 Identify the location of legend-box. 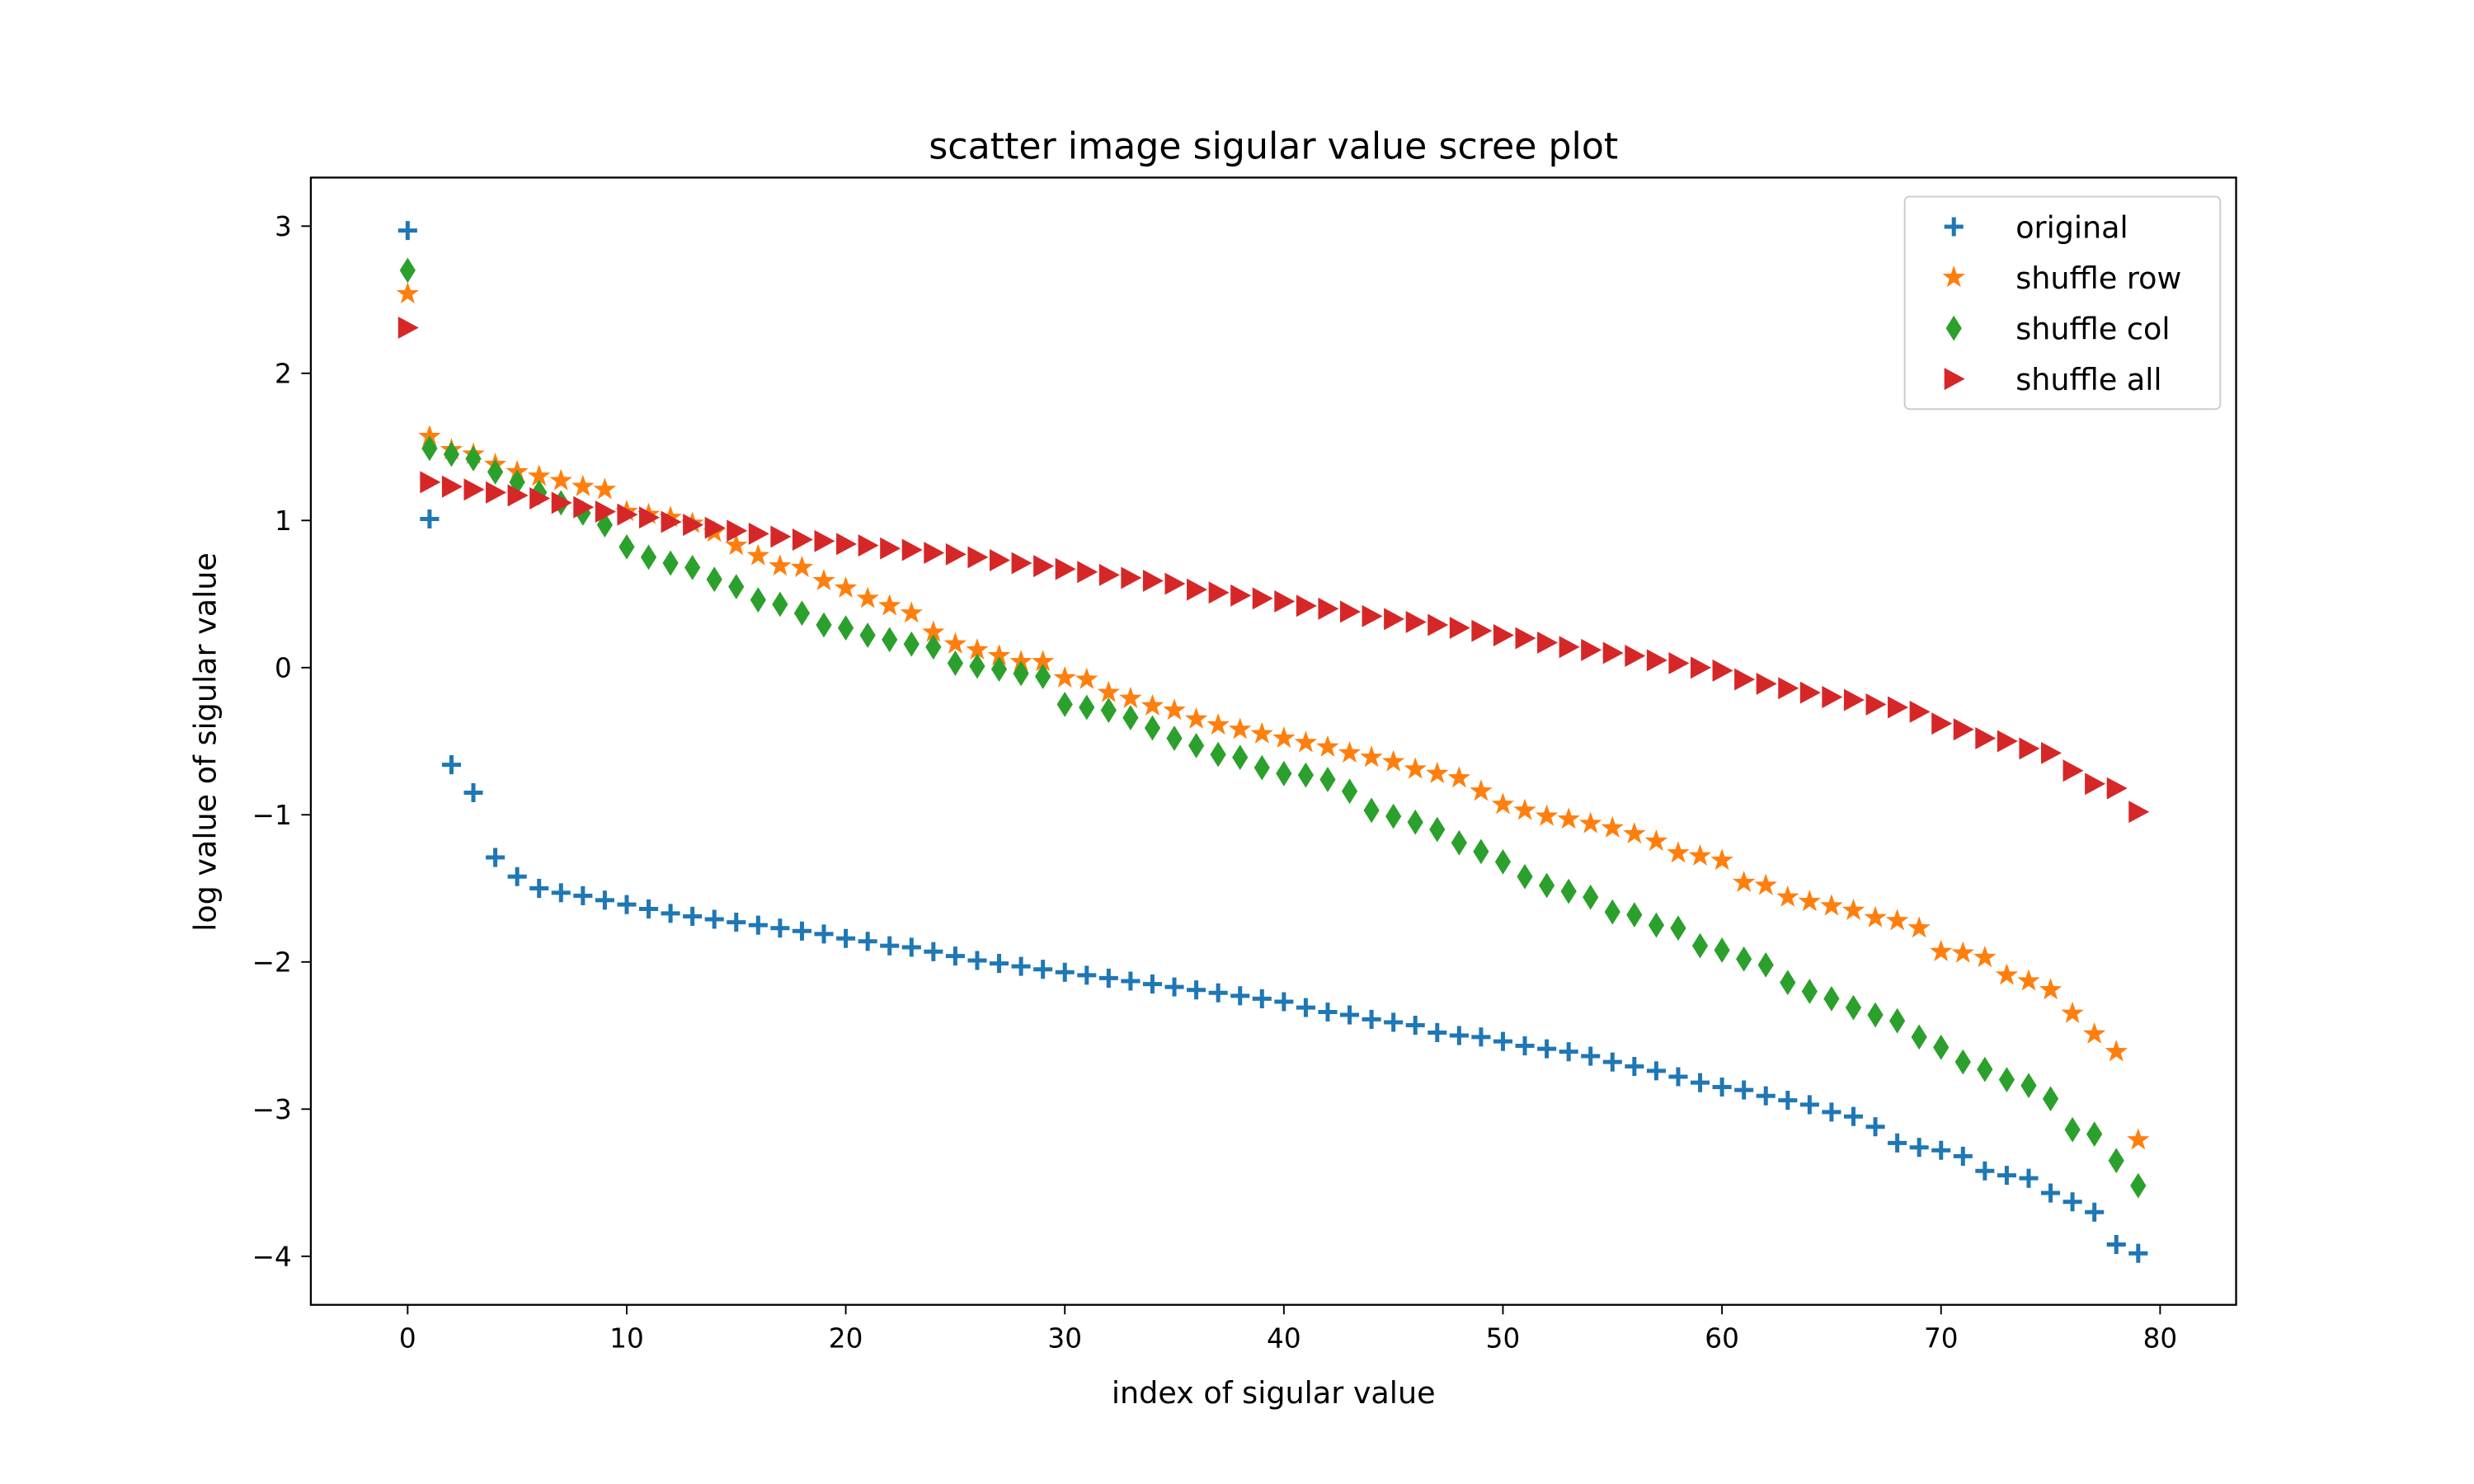
(2062, 303).